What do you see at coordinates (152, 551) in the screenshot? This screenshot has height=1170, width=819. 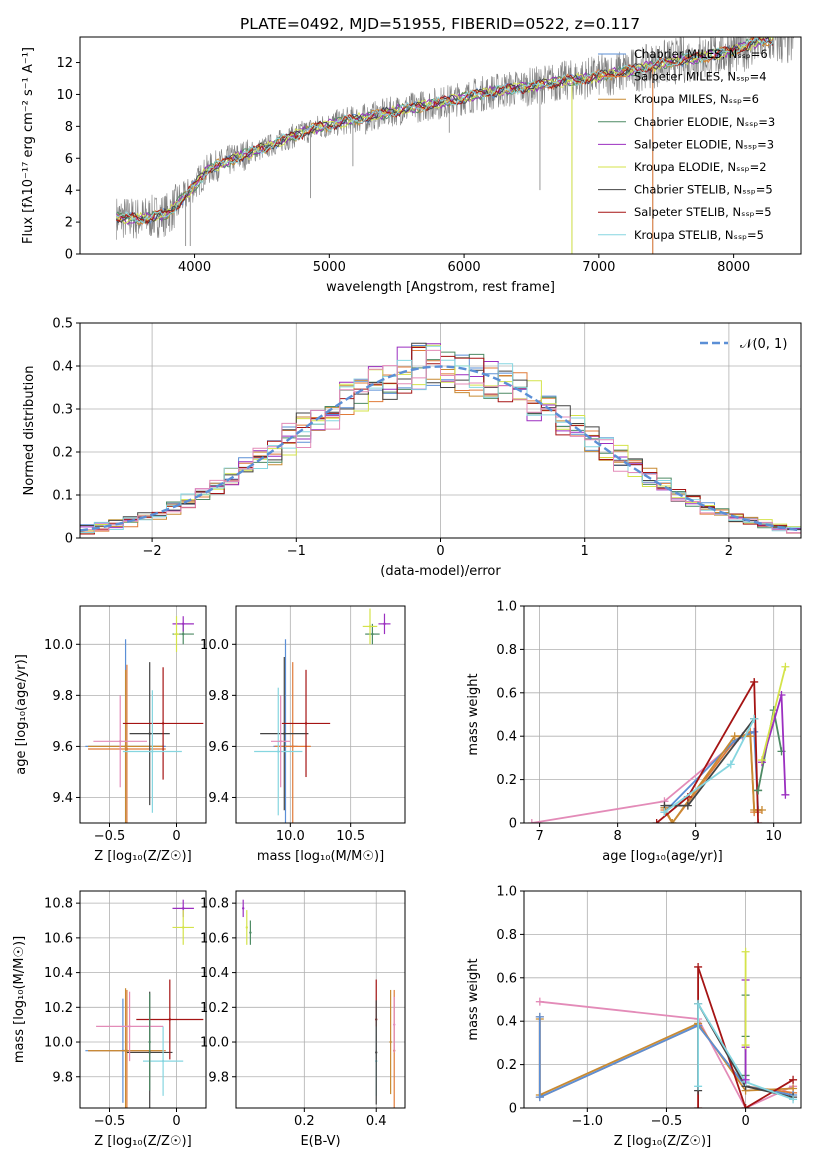 I see `x-tick-label: −2` at bounding box center [152, 551].